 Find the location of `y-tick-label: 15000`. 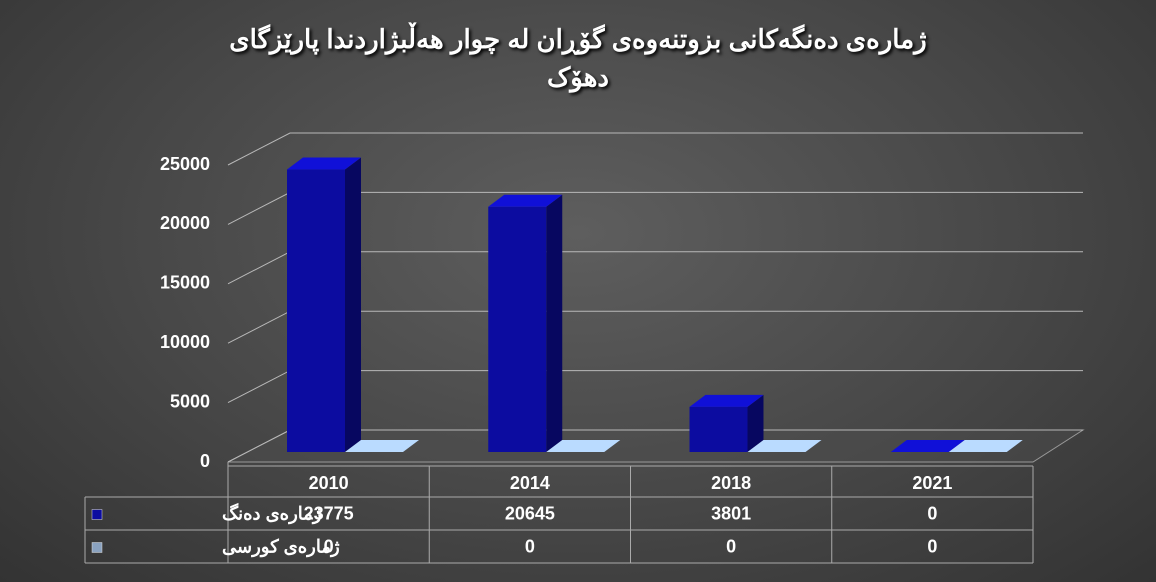

y-tick-label: 15000 is located at coordinates (185, 283).